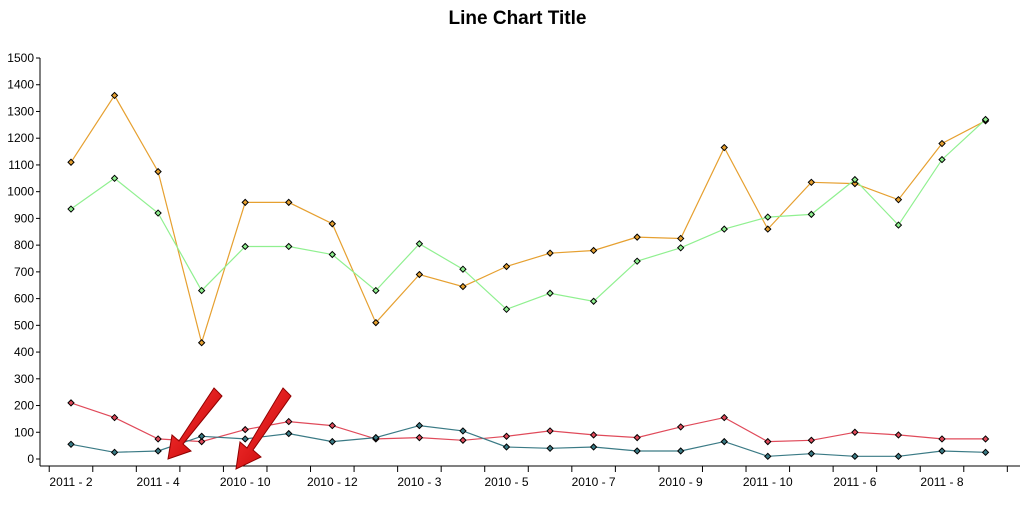  Describe the element at coordinates (506, 482) in the screenshot. I see `x-tick-label: 2010 - 5` at that location.